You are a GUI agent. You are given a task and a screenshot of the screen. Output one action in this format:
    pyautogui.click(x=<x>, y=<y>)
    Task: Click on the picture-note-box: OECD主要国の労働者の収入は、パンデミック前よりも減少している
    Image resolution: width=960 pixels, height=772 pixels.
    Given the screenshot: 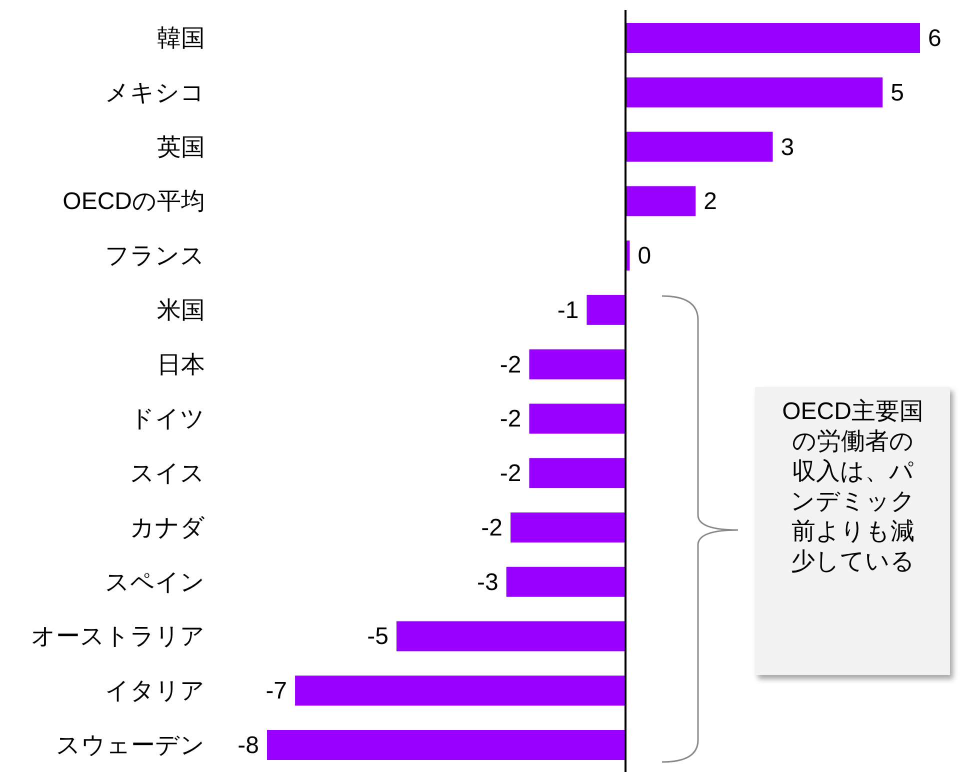 What is the action you would take?
    pyautogui.click(x=852, y=531)
    